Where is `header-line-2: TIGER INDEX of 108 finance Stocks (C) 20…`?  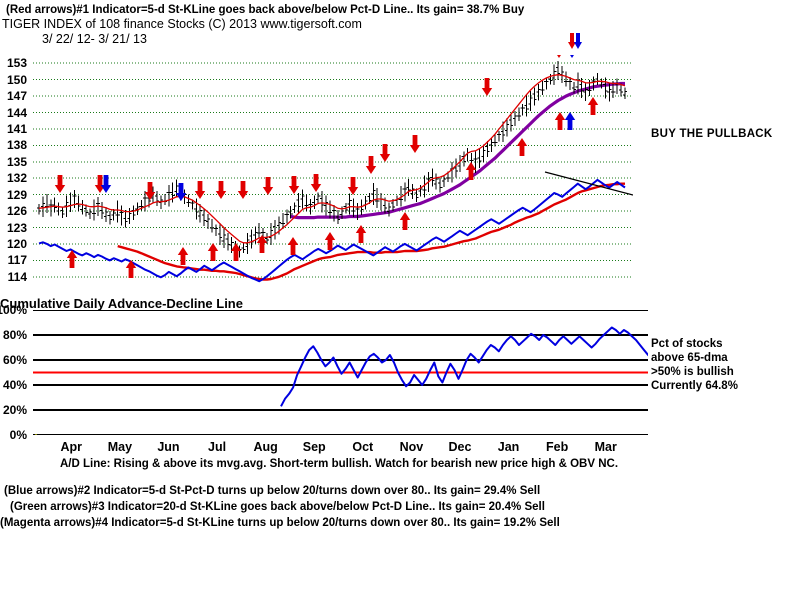 header-line-2: TIGER INDEX of 108 finance Stocks (C) 20… is located at coordinates (182, 24).